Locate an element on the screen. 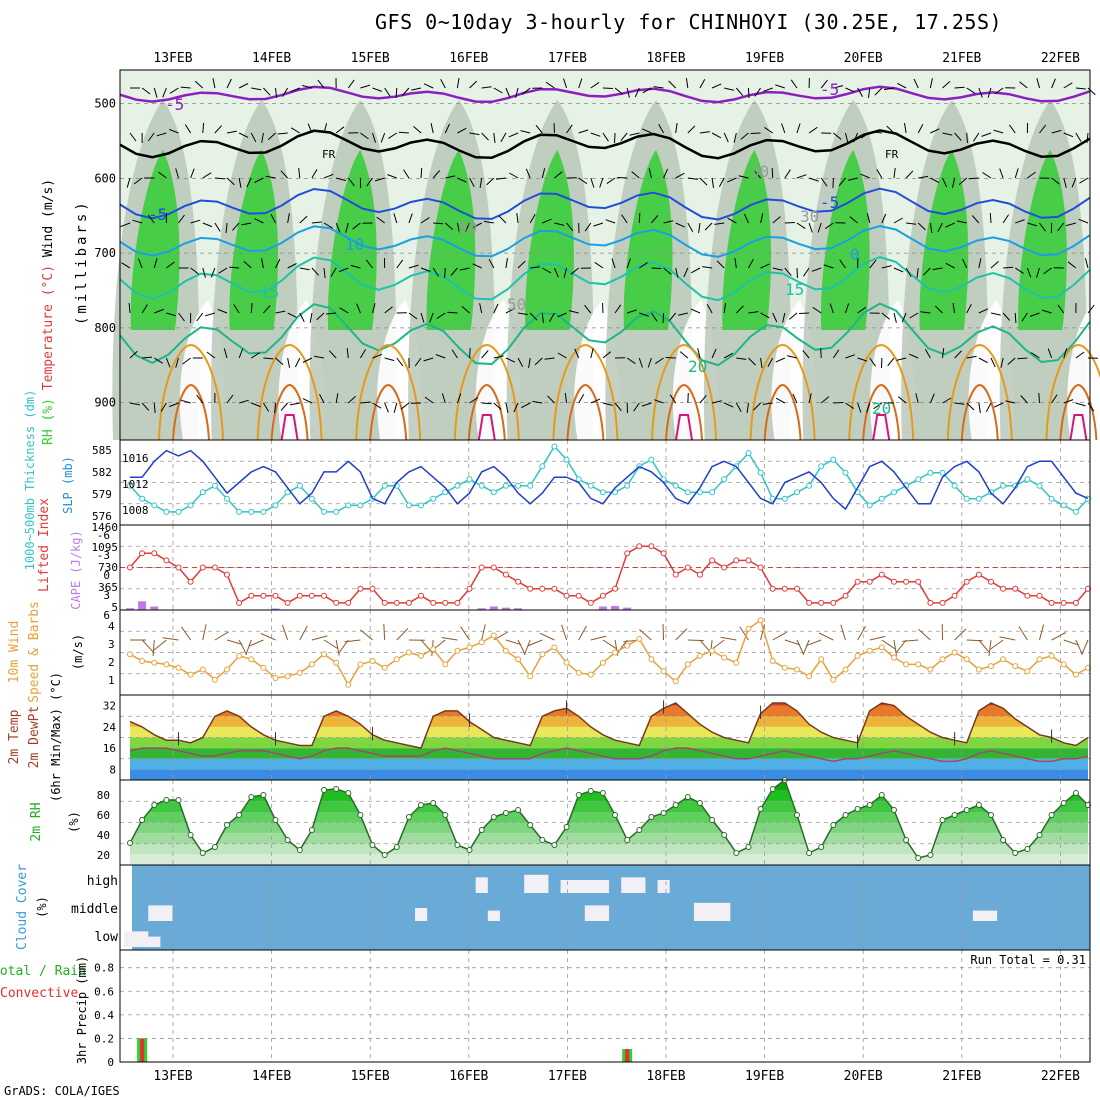  cape-bar is located at coordinates (627, 608).